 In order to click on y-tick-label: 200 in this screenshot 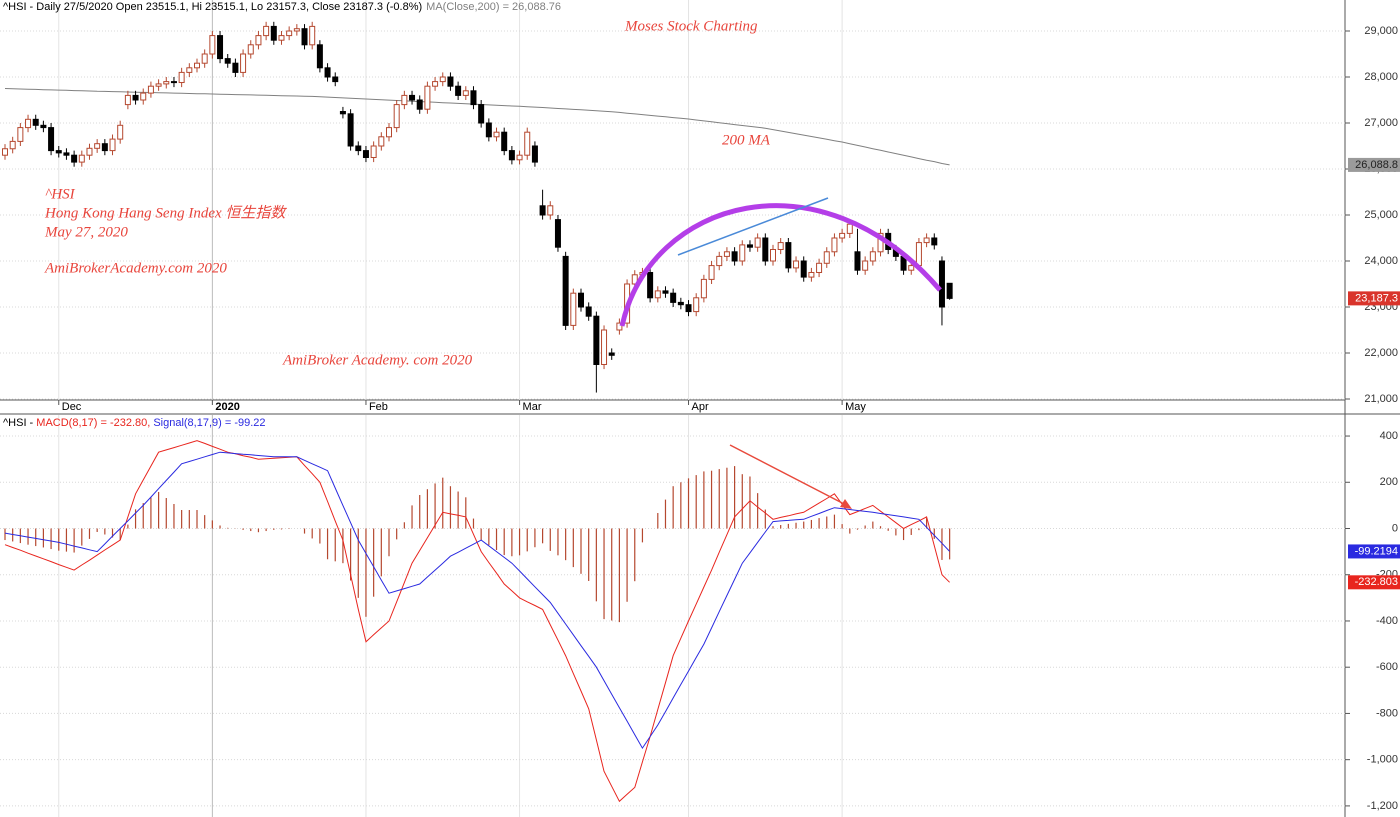, I will do `click(1389, 482)`.